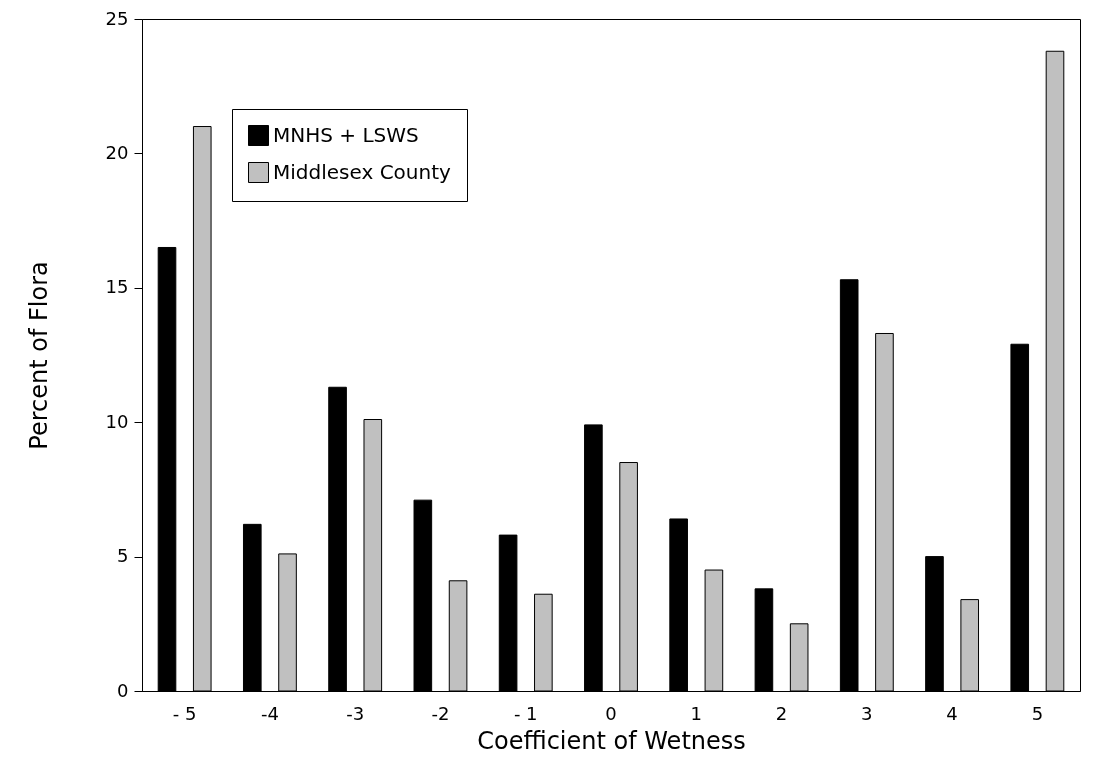 This screenshot has width=1101, height=776. Describe the element at coordinates (362, 171) in the screenshot. I see `legend-label: Middlesex County` at that location.